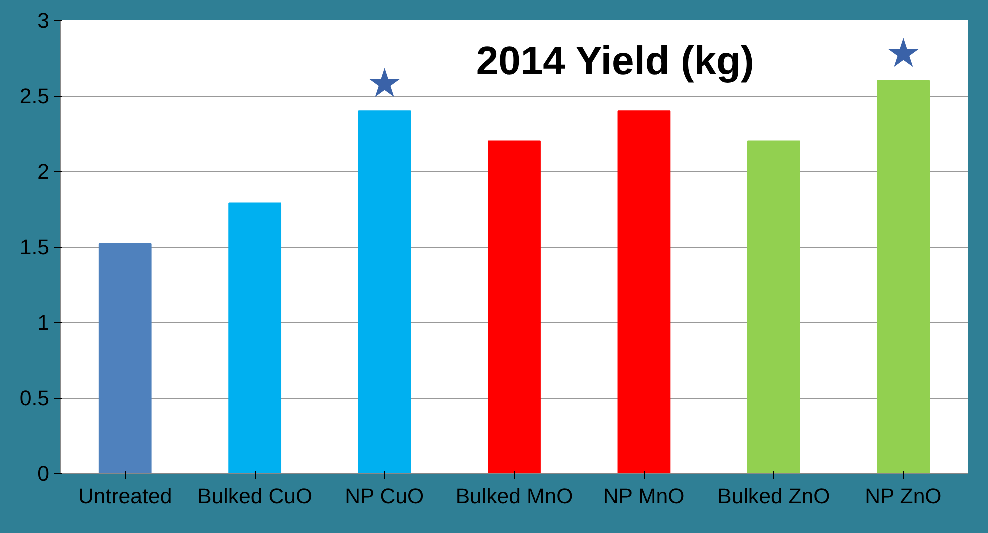 This screenshot has width=988, height=533. I want to click on y-tick-label: 3, so click(44, 21).